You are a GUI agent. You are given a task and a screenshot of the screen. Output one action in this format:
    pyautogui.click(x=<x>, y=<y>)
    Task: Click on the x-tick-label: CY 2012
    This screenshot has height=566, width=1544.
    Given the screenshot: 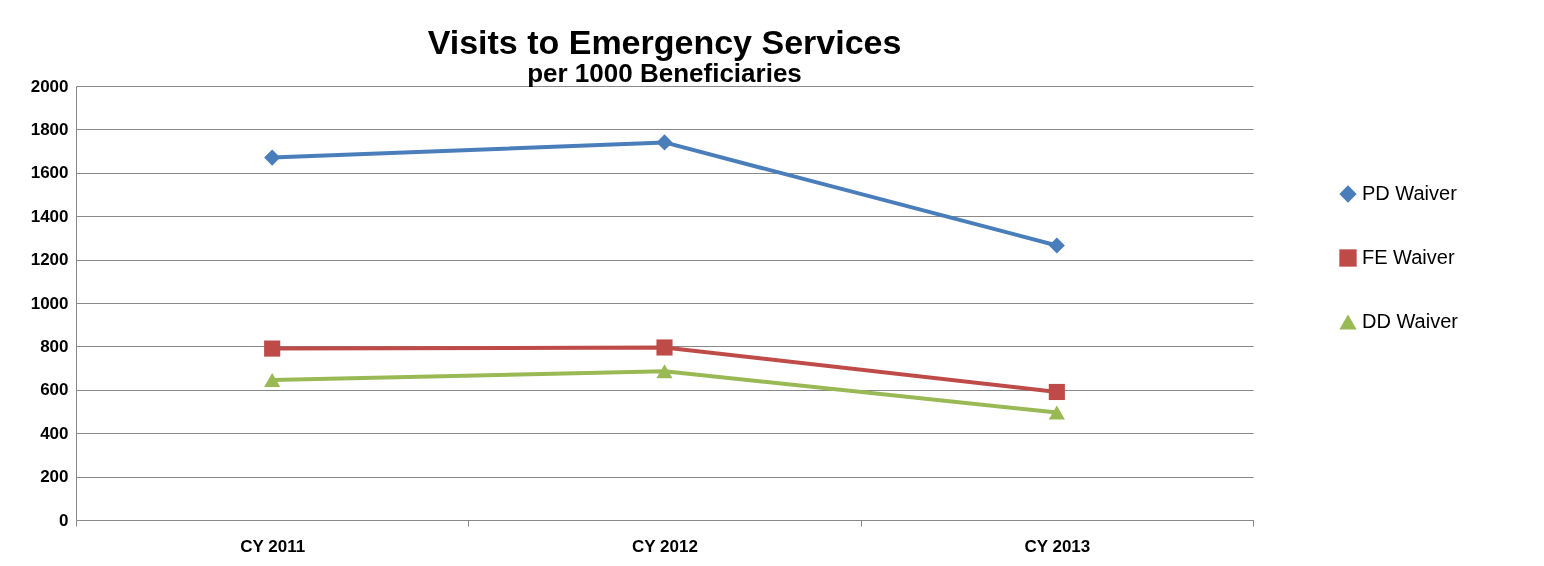 What is the action you would take?
    pyautogui.click(x=665, y=546)
    